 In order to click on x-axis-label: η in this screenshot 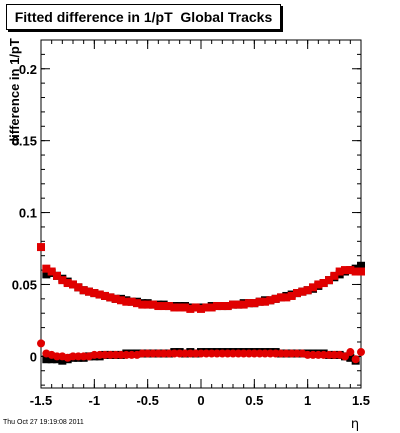, I will do `click(355, 424)`.